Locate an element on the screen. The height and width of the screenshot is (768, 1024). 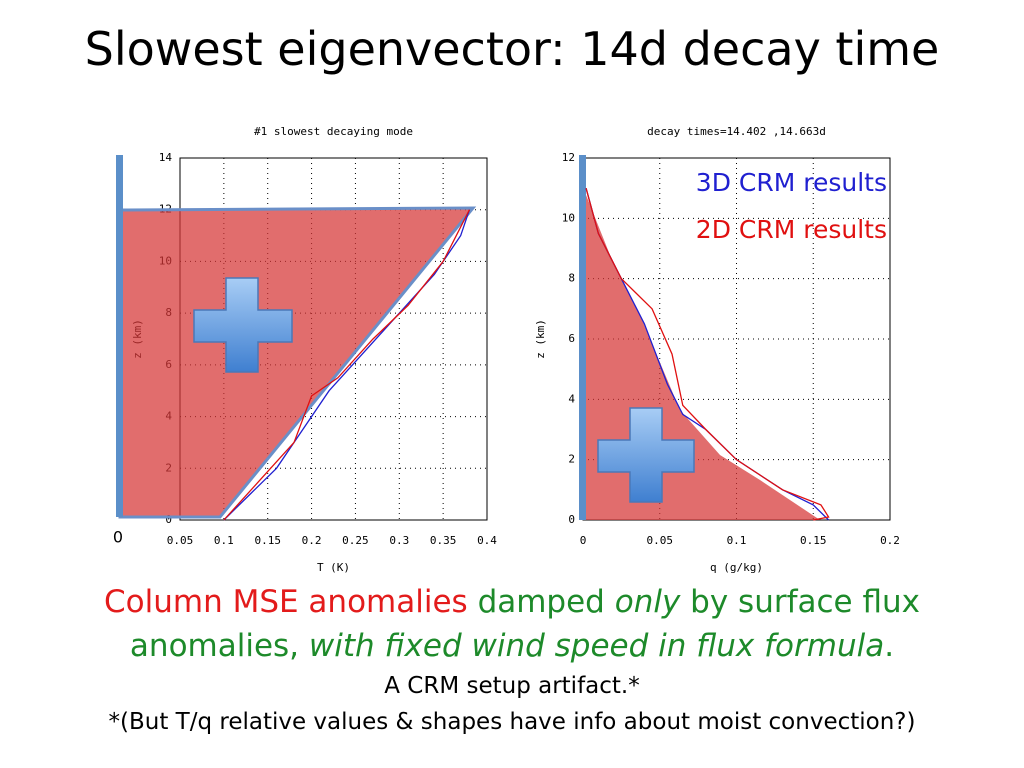
x-axis-label: T (K) is located at coordinates (333, 567).